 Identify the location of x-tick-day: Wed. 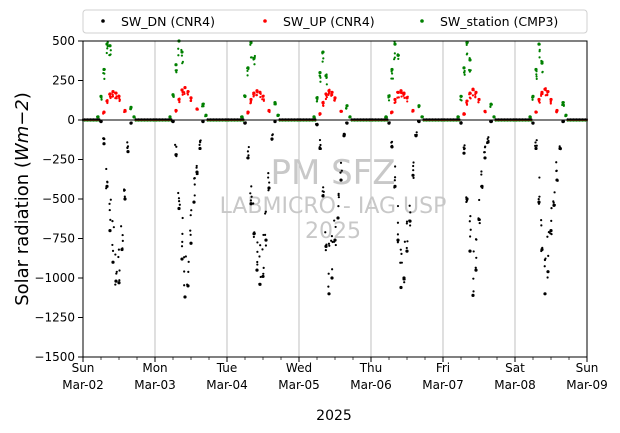
(299, 368).